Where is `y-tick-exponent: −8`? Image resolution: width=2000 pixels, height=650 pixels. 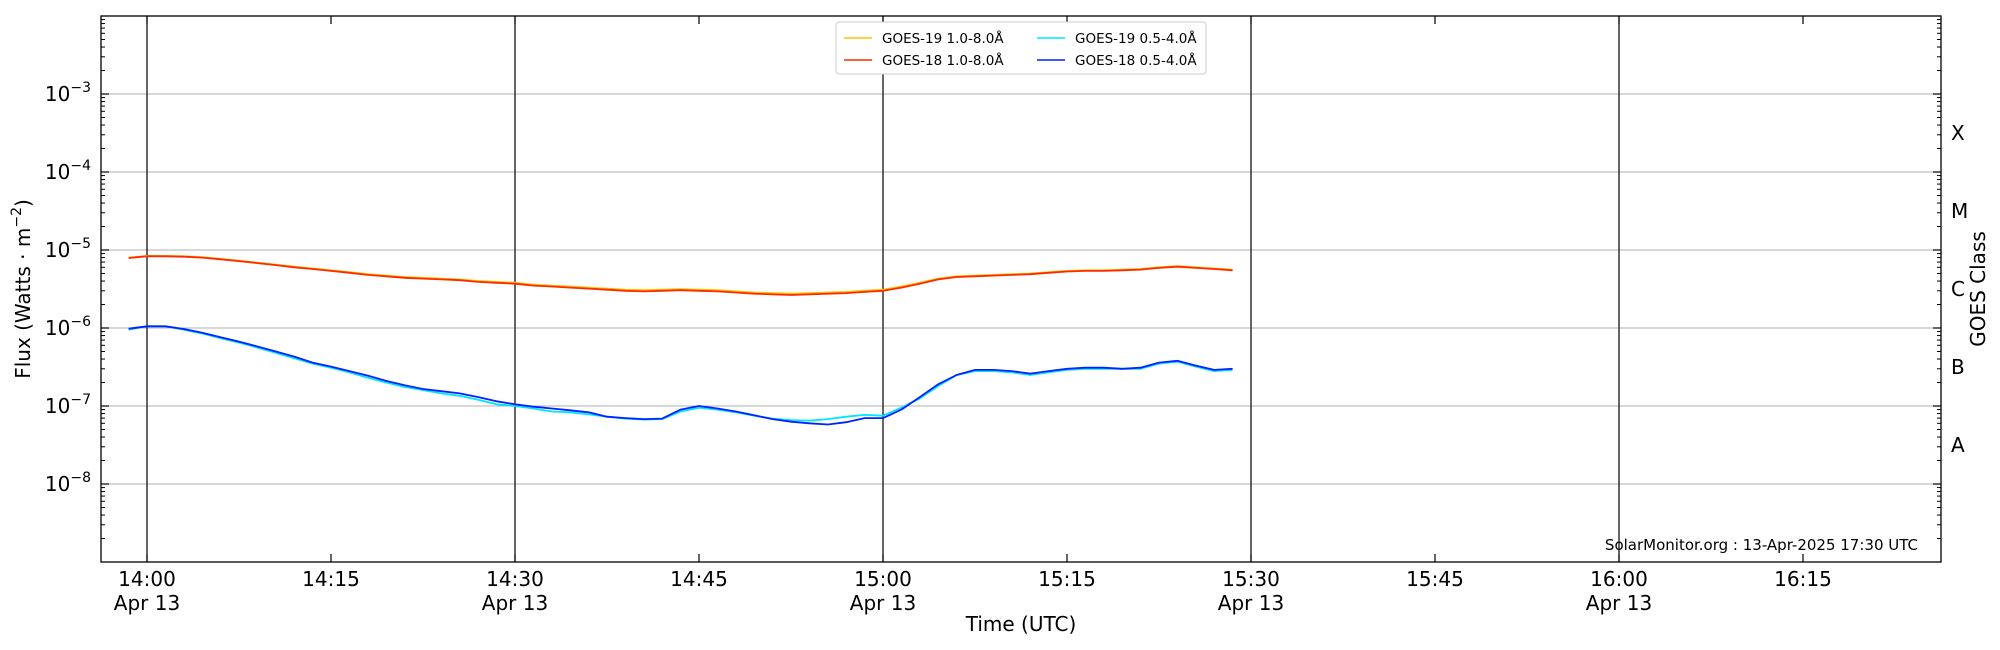
y-tick-exponent: −8 is located at coordinates (80, 478).